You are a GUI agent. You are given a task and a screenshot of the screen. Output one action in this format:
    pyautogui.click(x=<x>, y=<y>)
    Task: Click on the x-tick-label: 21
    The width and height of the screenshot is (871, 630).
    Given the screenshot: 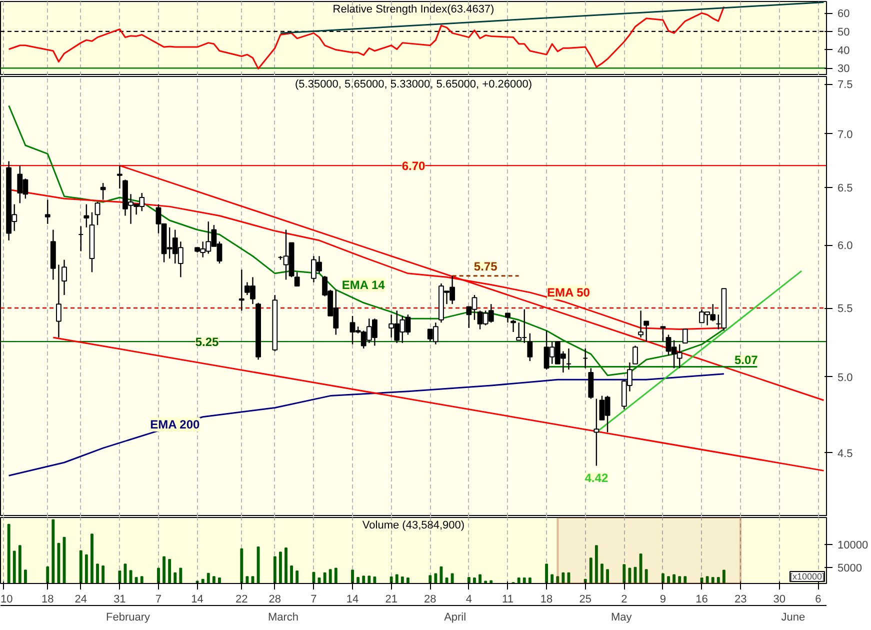 What is the action you would take?
    pyautogui.click(x=391, y=600)
    